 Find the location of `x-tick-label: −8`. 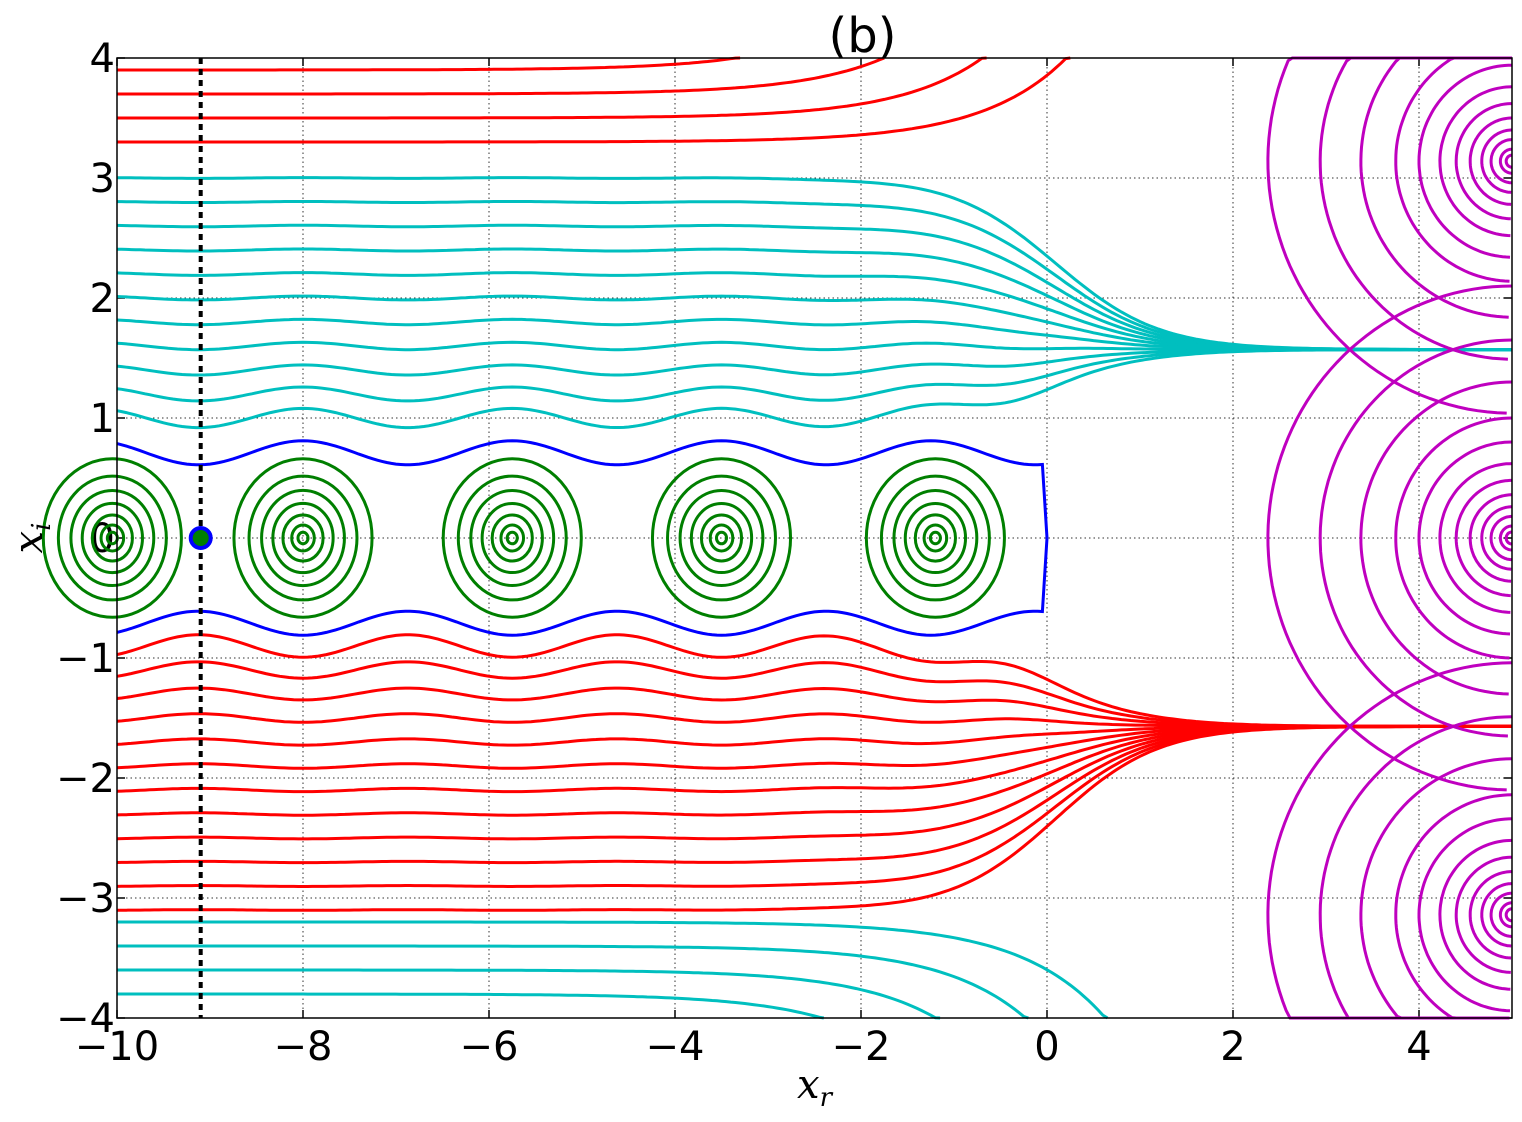

x-tick-label: −8 is located at coordinates (303, 1047).